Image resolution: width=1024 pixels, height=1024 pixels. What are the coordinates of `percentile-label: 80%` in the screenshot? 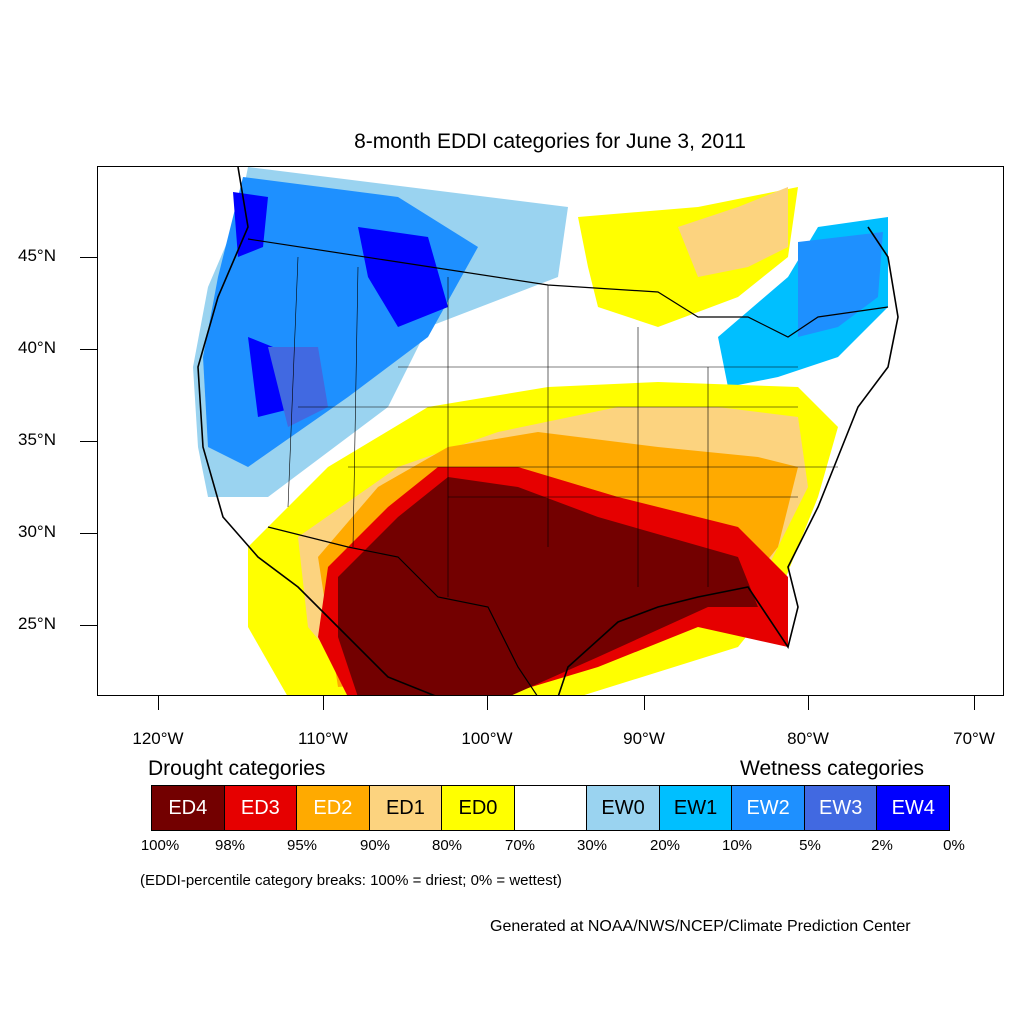 It's located at (447, 845).